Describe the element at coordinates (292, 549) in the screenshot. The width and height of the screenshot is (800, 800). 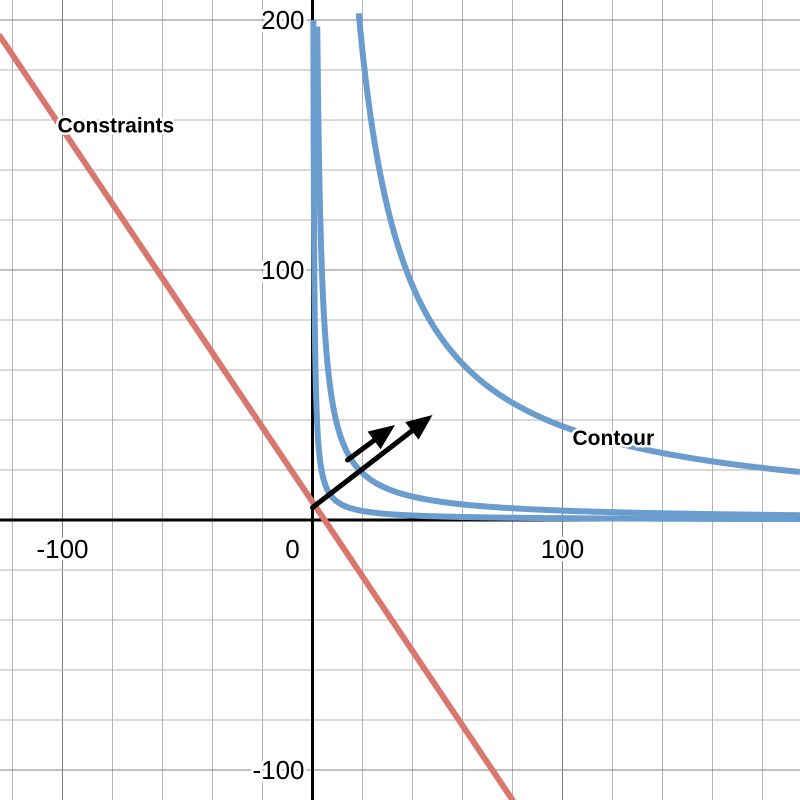
I see `x-tick-label: 0` at that location.